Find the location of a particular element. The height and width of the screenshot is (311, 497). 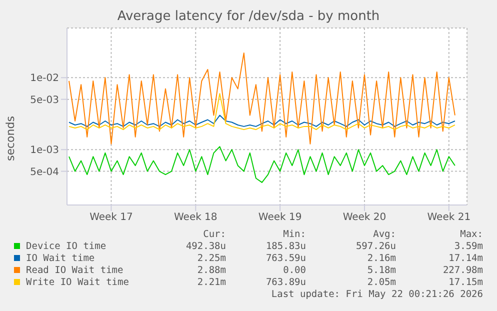

legend-label: IO Wait time is located at coordinates (60, 258).